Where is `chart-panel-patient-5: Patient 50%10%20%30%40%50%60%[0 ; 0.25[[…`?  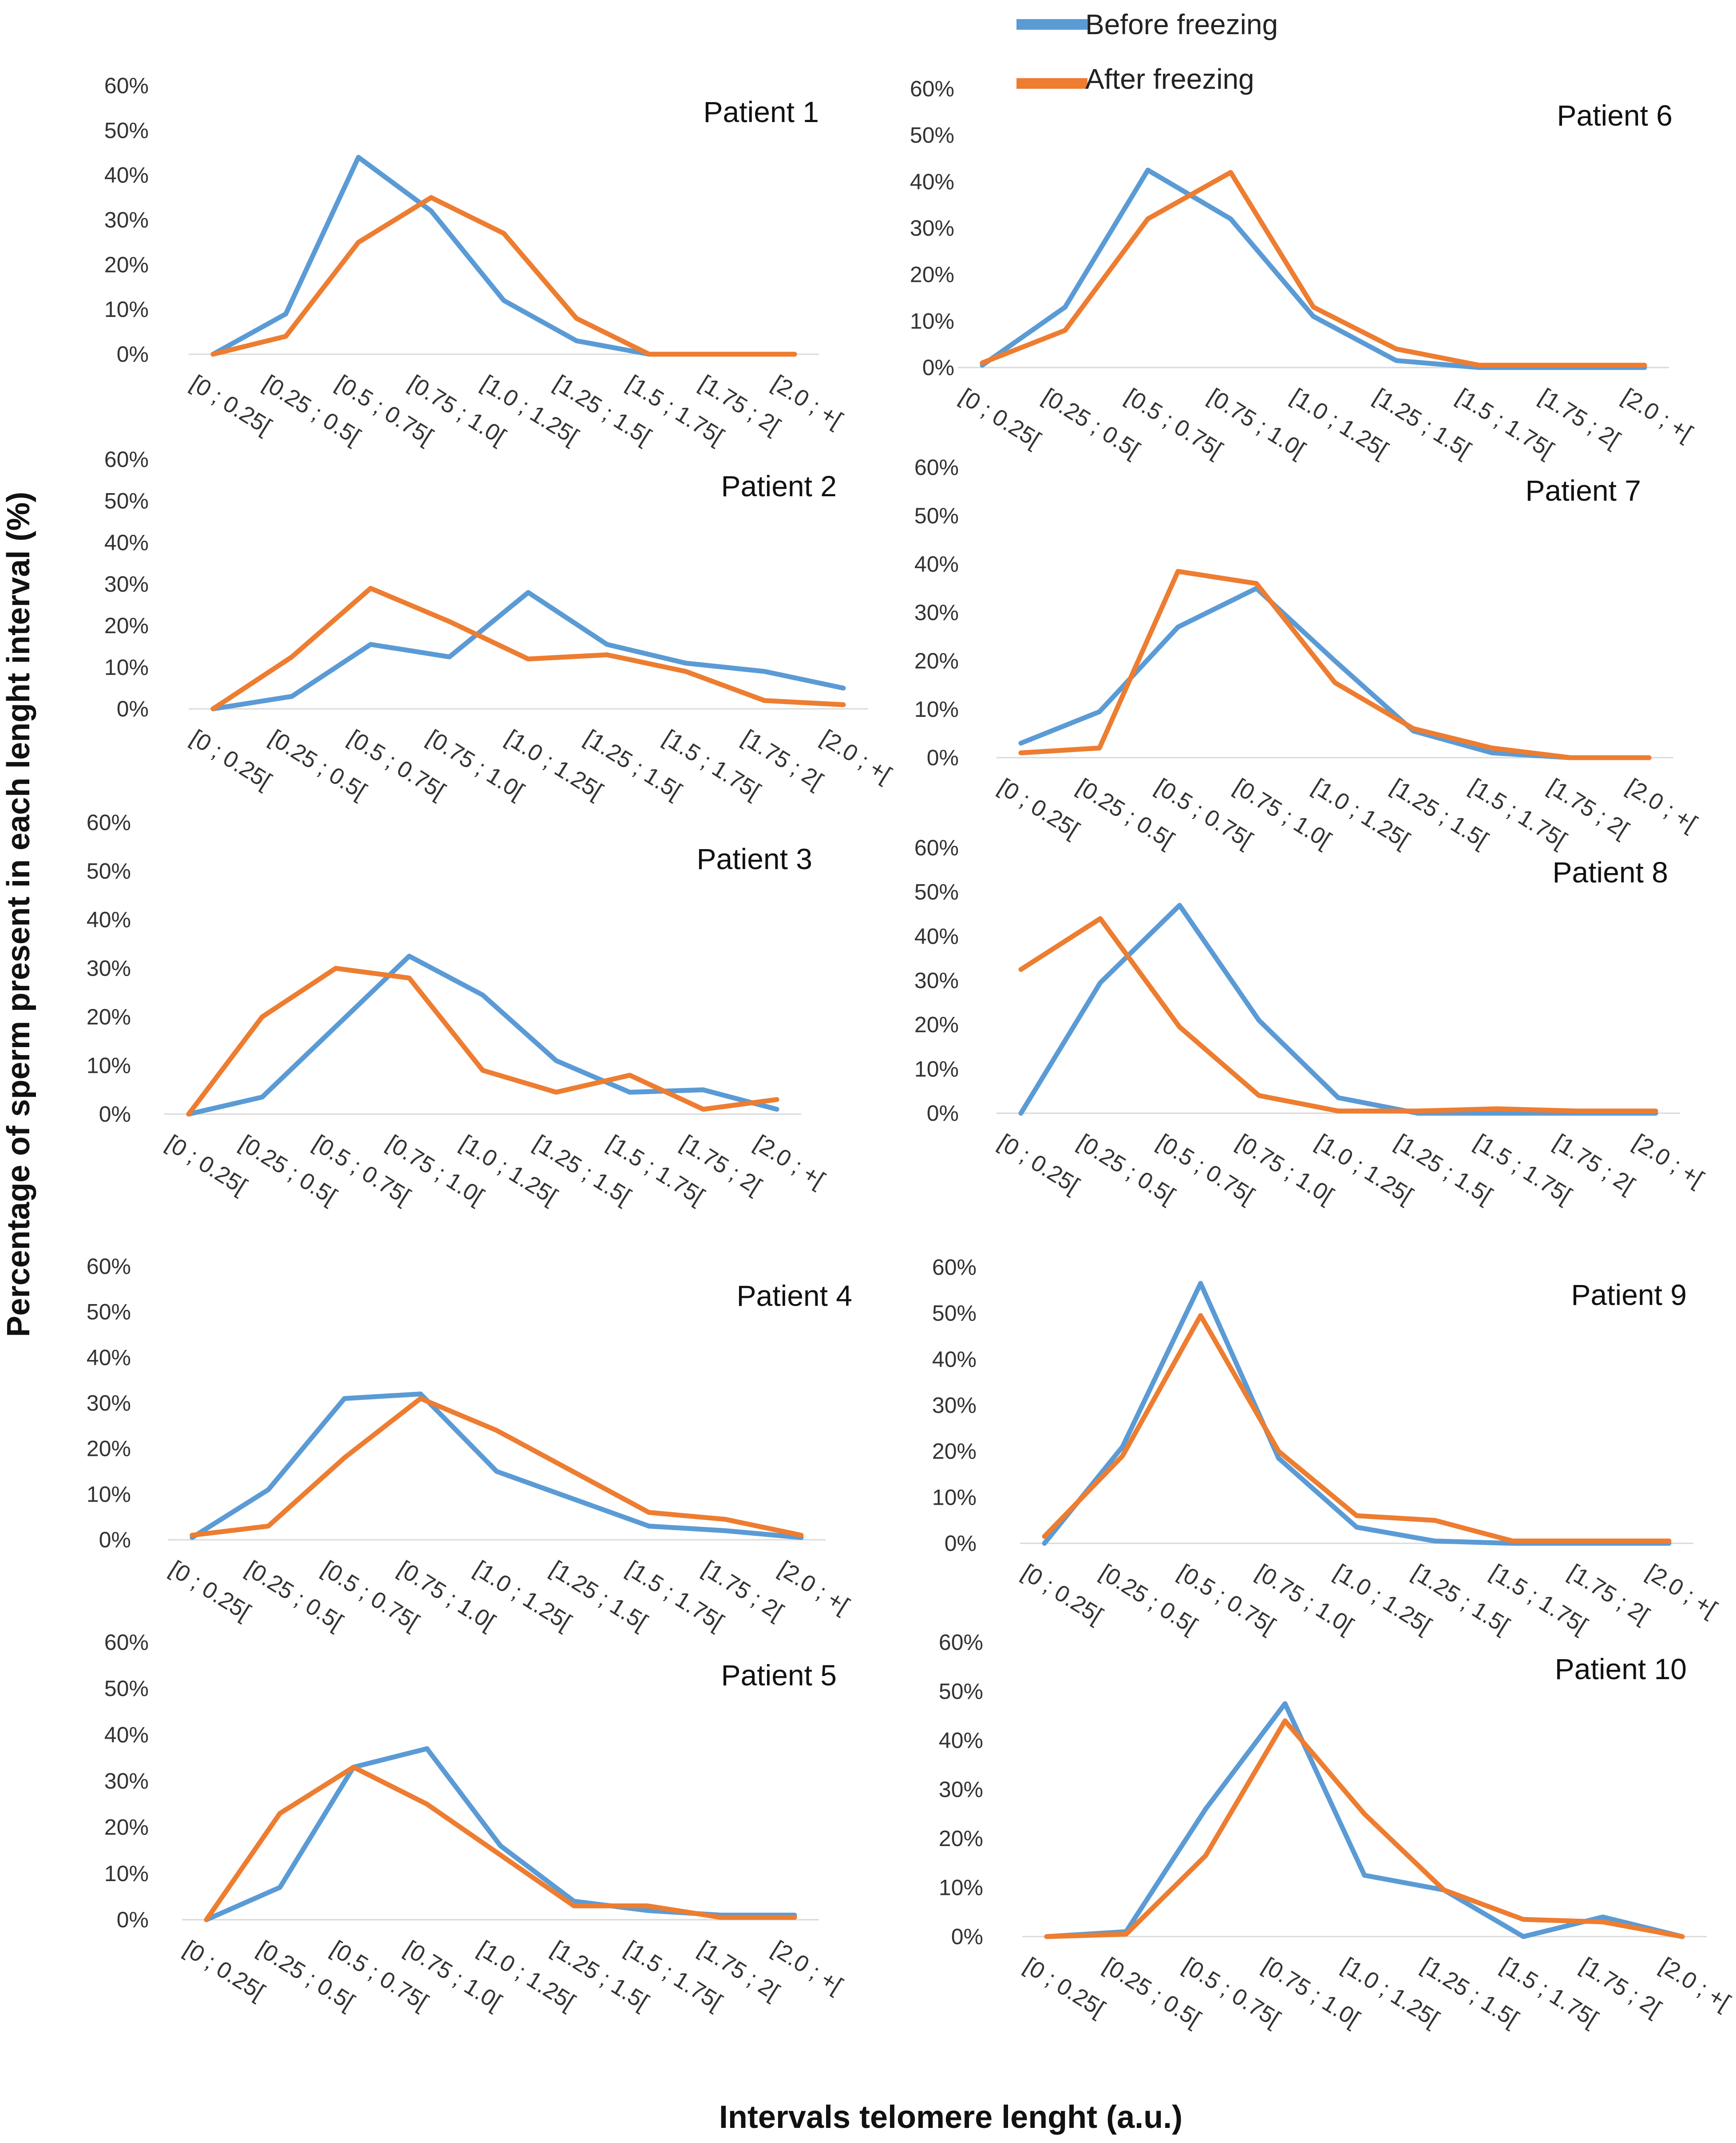 chart-panel-patient-5: Patient 50%10%20%30%40%50%60%[0 ; 0.25[[… is located at coordinates (475, 1823).